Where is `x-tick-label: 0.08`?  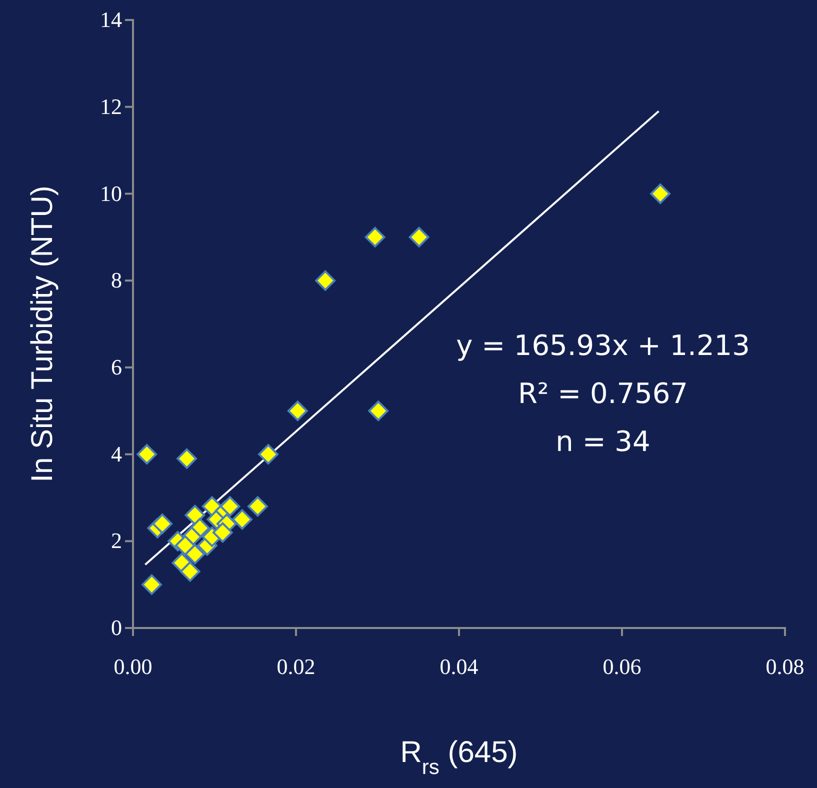
x-tick-label: 0.08 is located at coordinates (785, 667).